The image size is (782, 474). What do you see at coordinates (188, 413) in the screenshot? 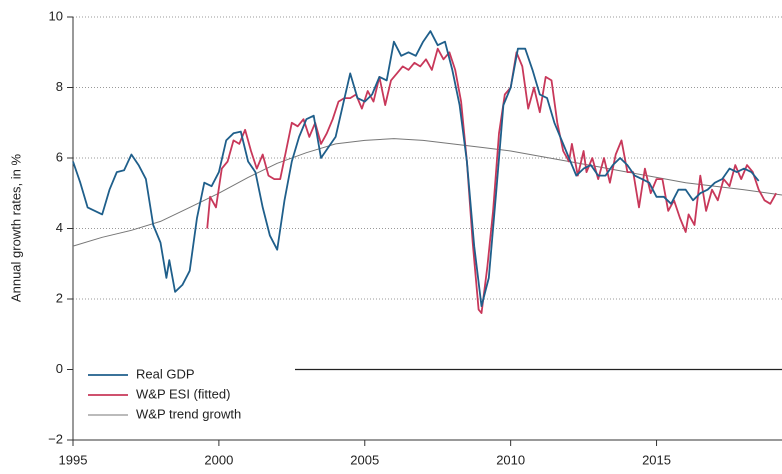
I see `legend-label: W&P trend growth` at bounding box center [188, 413].